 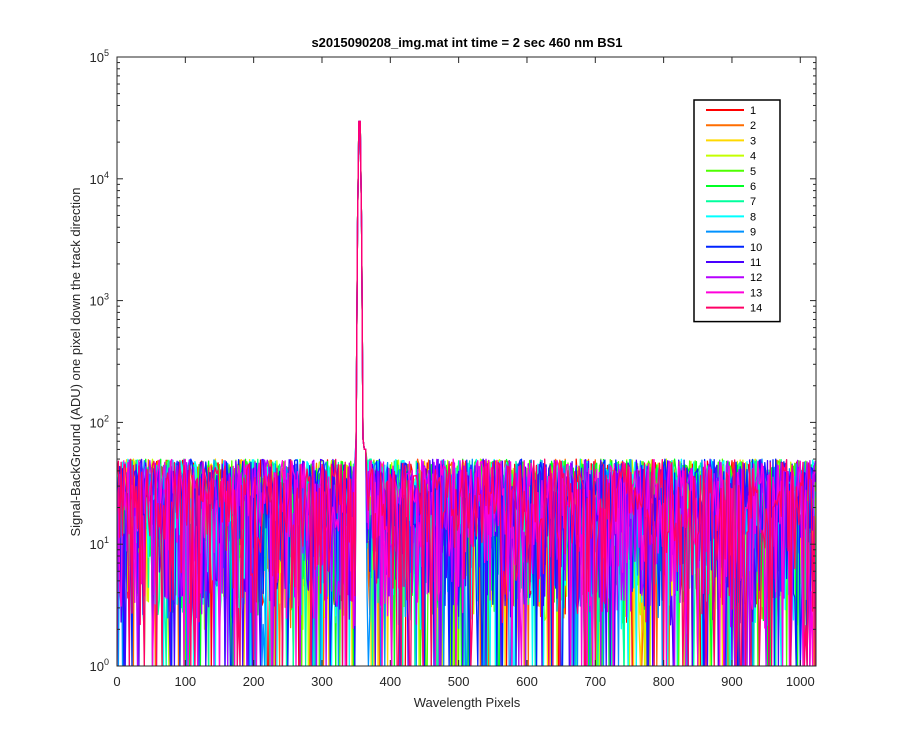 I want to click on x-tick-label: 1000, so click(x=800, y=681).